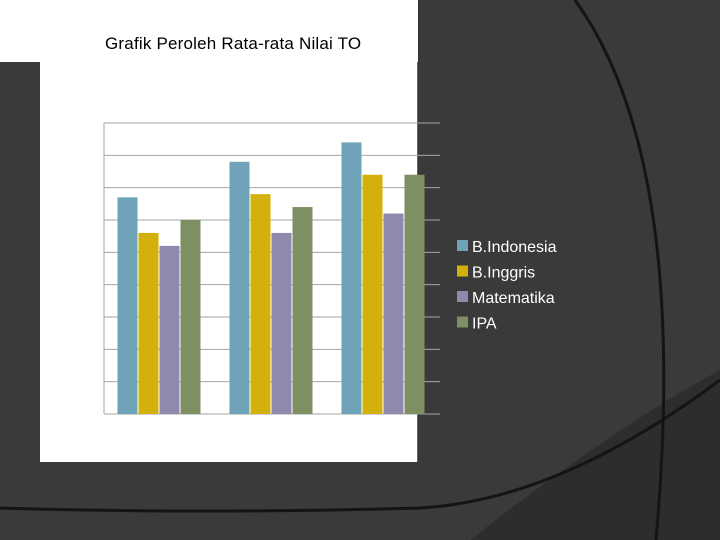  Describe the element at coordinates (81, 253) in the screenshot. I see `y-tick-label: 50` at that location.